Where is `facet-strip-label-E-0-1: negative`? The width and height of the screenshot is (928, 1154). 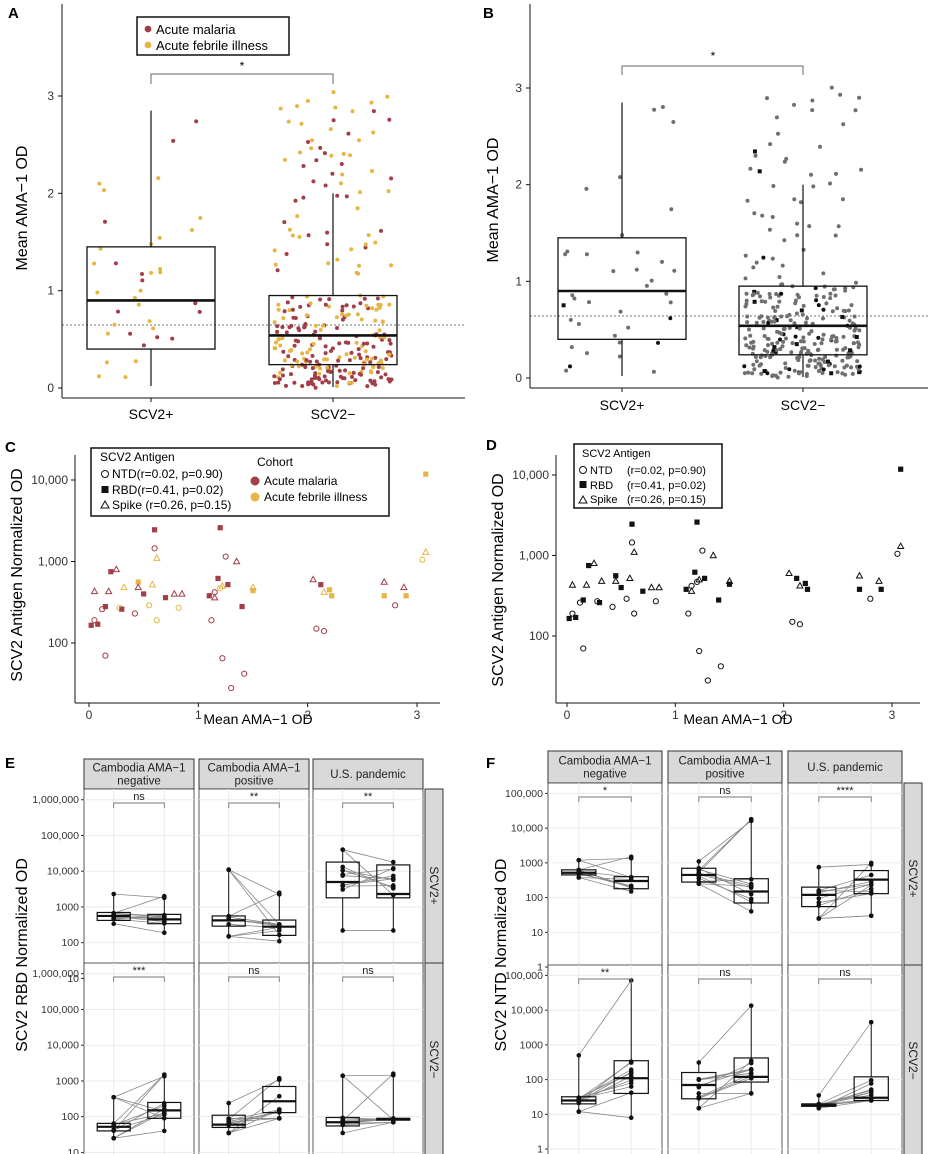
facet-strip-label-E-0-1: negative is located at coordinates (138, 782).